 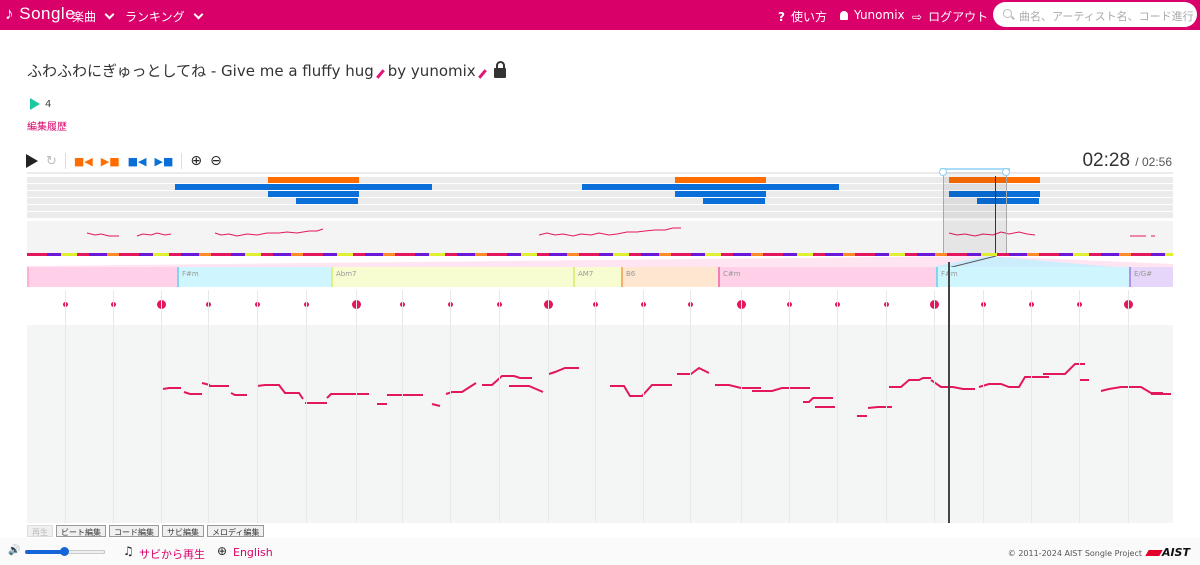 I want to click on edit-buttons: 再生 ビート編集 コード編集 サビ編集 メロディ編集, so click(x=146, y=531).